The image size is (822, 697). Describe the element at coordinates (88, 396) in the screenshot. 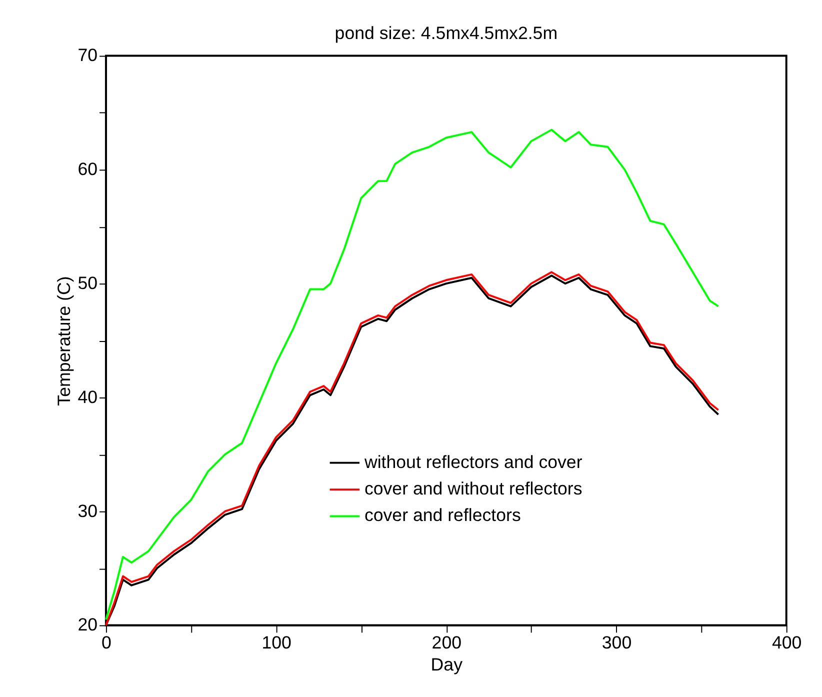

I see `y-tick-label: 40` at that location.